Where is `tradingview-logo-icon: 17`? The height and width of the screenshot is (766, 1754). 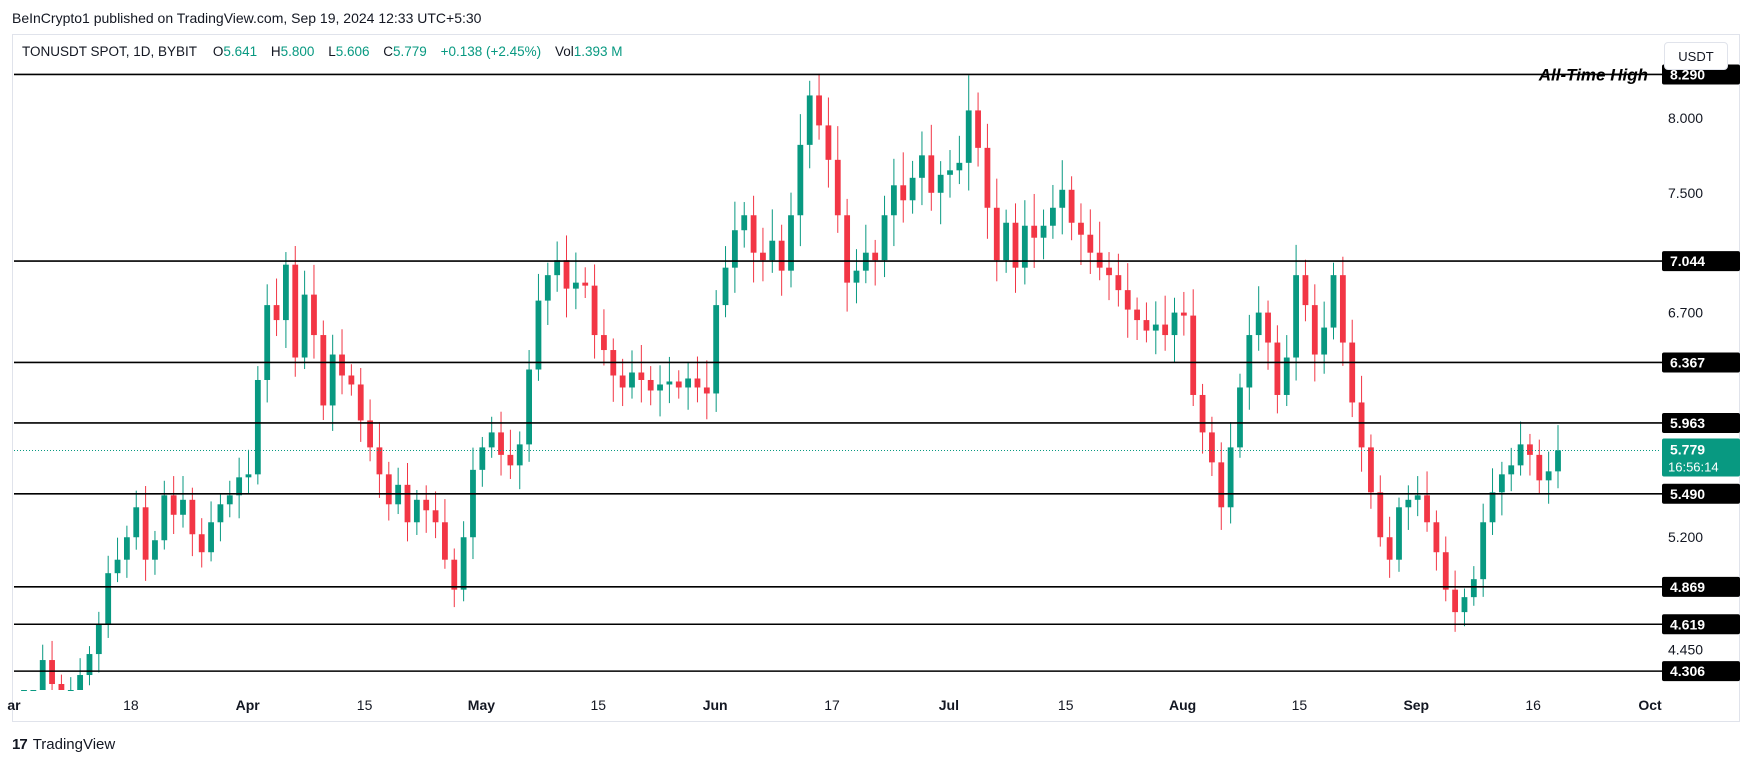
tradingview-logo-icon: 17 is located at coordinates (20, 744).